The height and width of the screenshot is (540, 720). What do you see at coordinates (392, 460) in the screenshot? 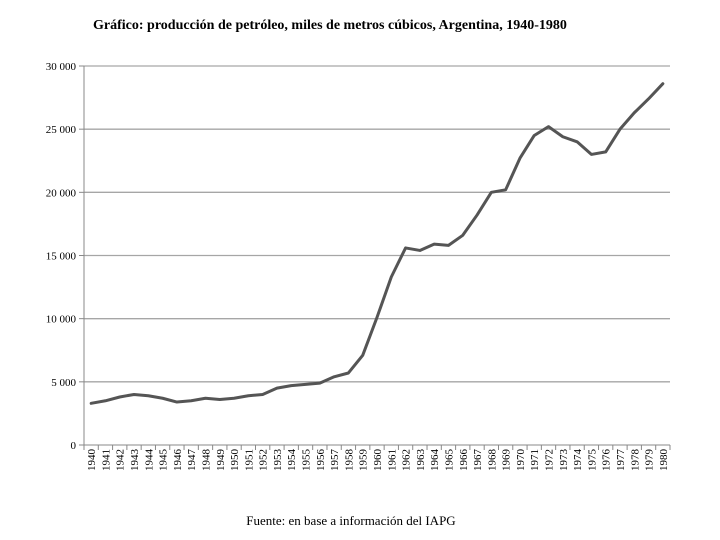
I see `x-tick-label-1961: 1961` at bounding box center [392, 460].